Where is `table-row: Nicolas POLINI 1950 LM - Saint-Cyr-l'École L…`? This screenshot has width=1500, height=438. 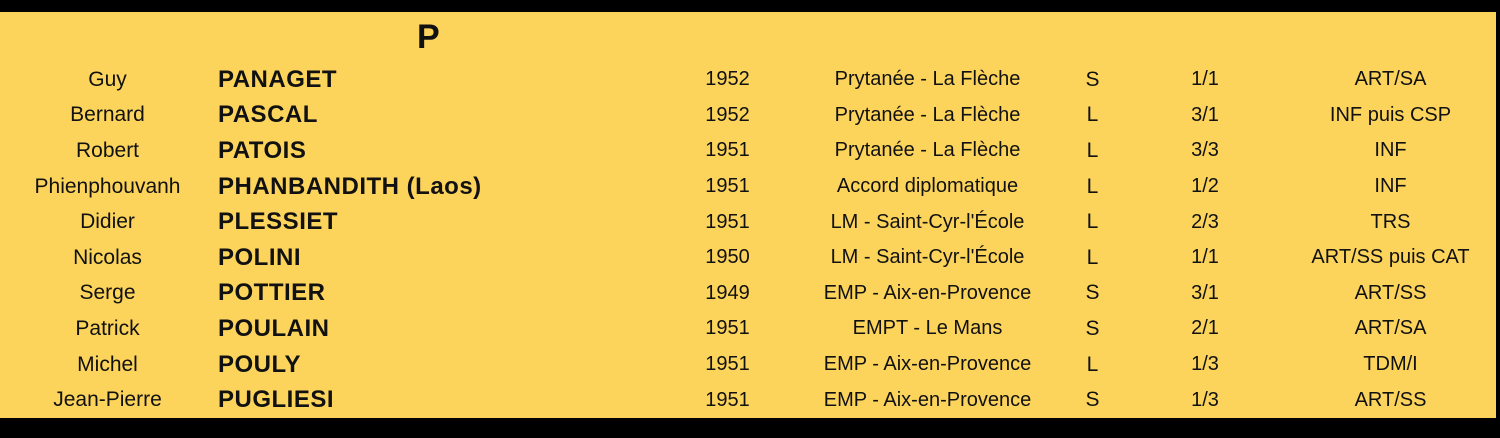
table-row: Nicolas POLINI 1950 LM - Saint-Cyr-l'École L… is located at coordinates (748, 258).